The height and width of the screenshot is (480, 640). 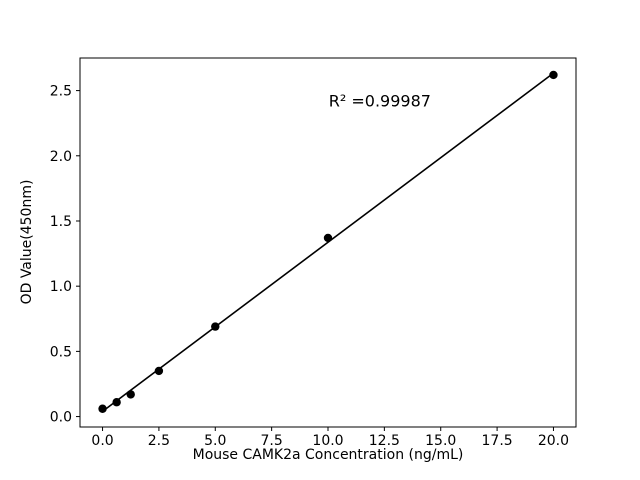 What do you see at coordinates (440, 441) in the screenshot?
I see `x-tick-label: 15.0` at bounding box center [440, 441].